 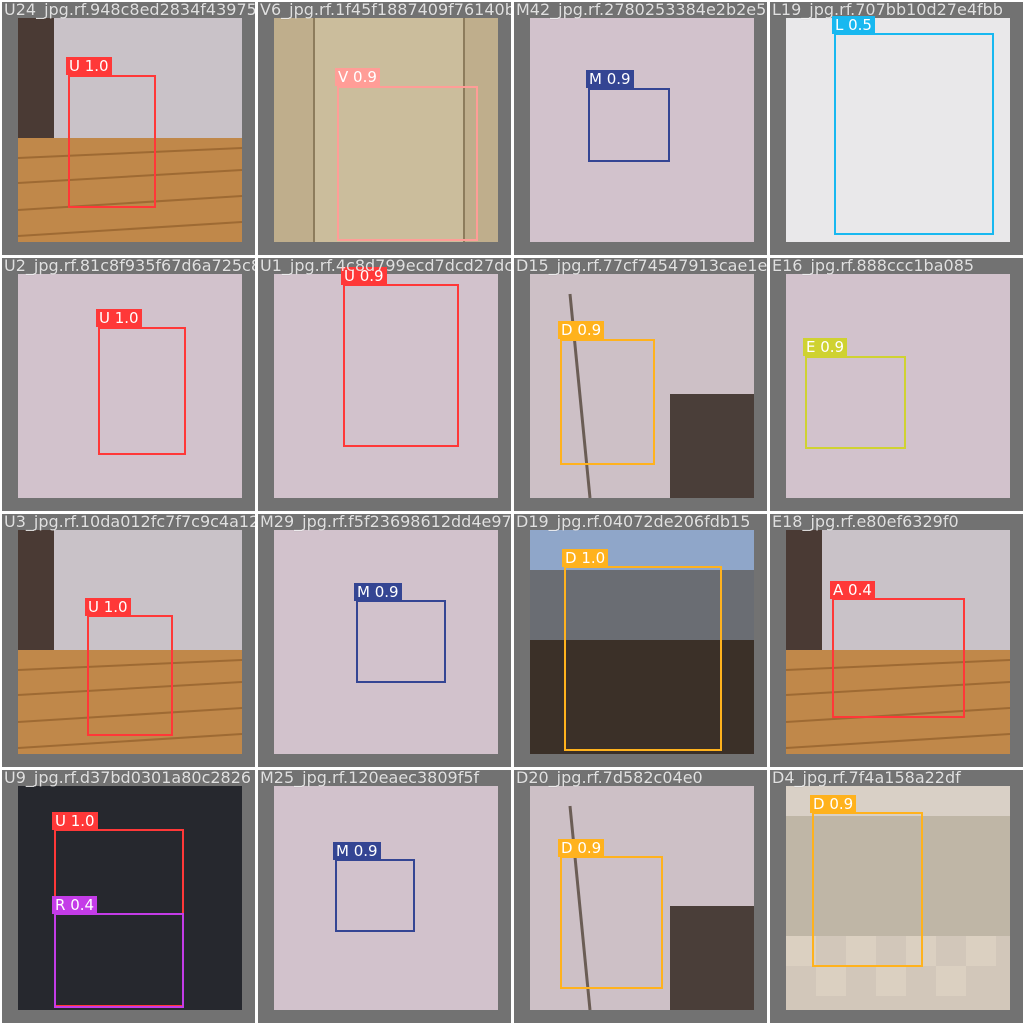 I want to click on tile: E 0.9 E16_jpg.rf.888ccc1ba085, so click(x=896, y=384).